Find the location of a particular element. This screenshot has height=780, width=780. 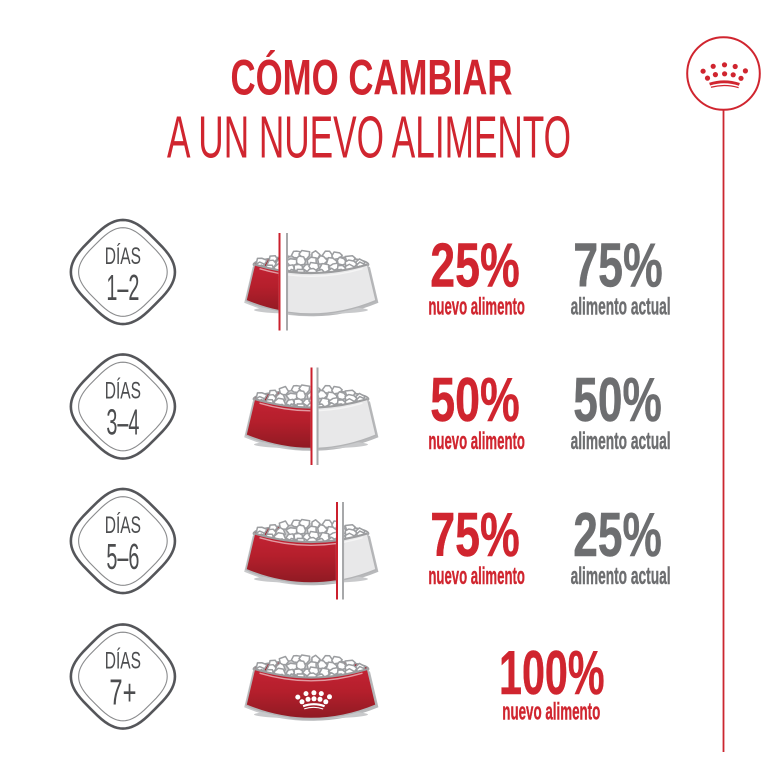

svg-text: 5–6 is located at coordinates (122, 557).